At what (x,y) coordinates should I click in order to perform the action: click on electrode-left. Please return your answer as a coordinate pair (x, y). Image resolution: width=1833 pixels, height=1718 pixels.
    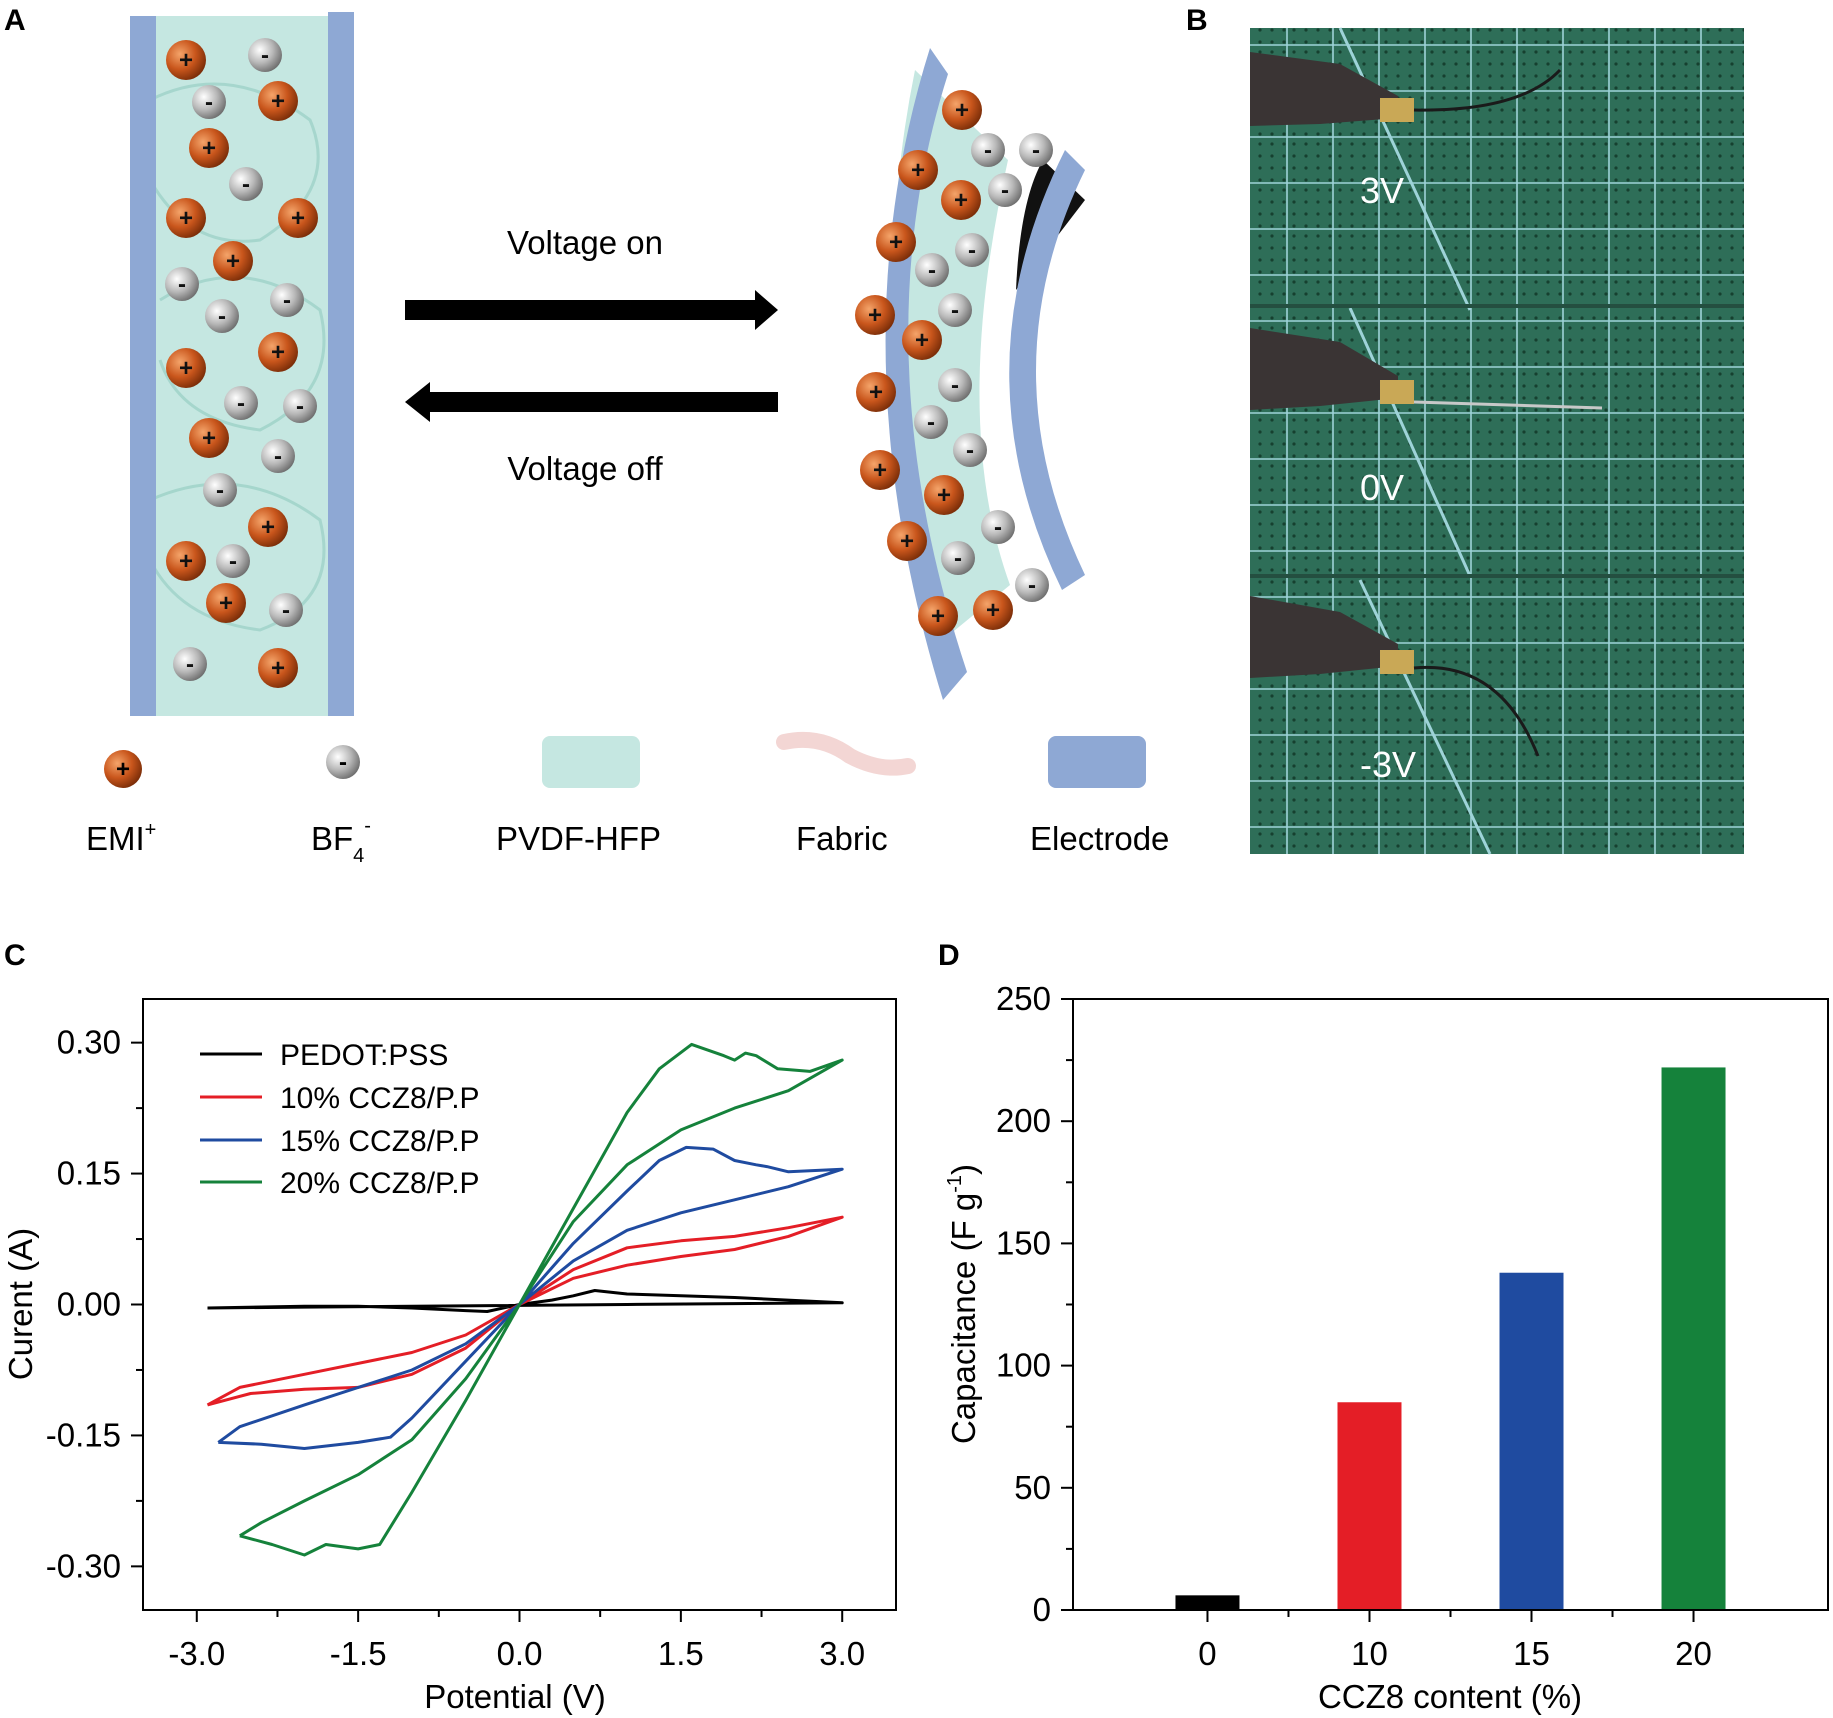
    Looking at the image, I should click on (143, 366).